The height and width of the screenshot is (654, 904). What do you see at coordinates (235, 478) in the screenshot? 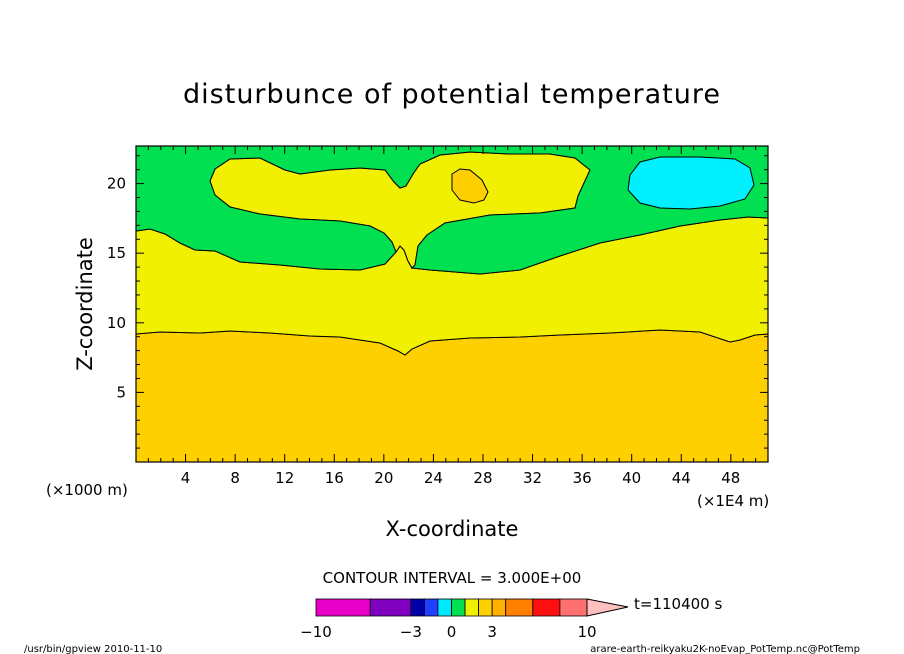
I see `x-tick-label: 8` at bounding box center [235, 478].